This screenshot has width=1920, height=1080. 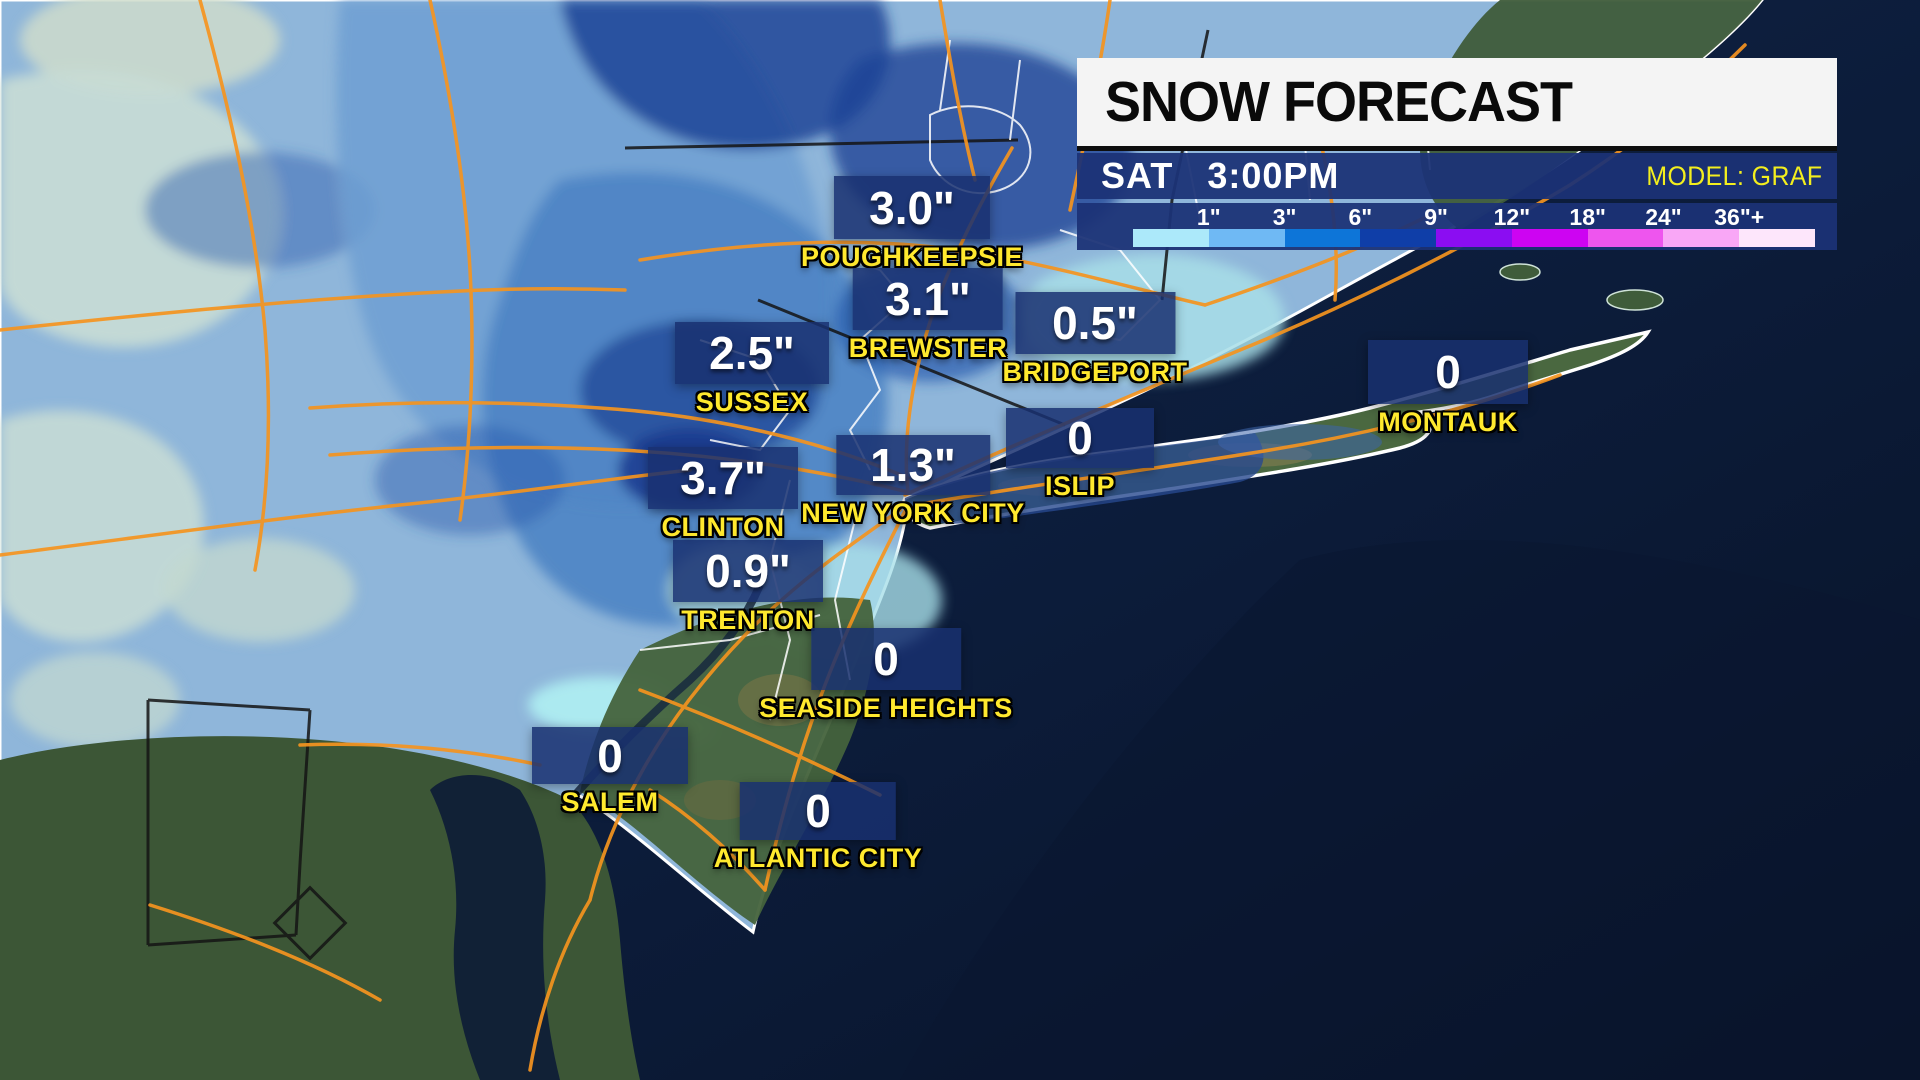 I want to click on legend-tick-label: 36"+, so click(x=1739, y=217).